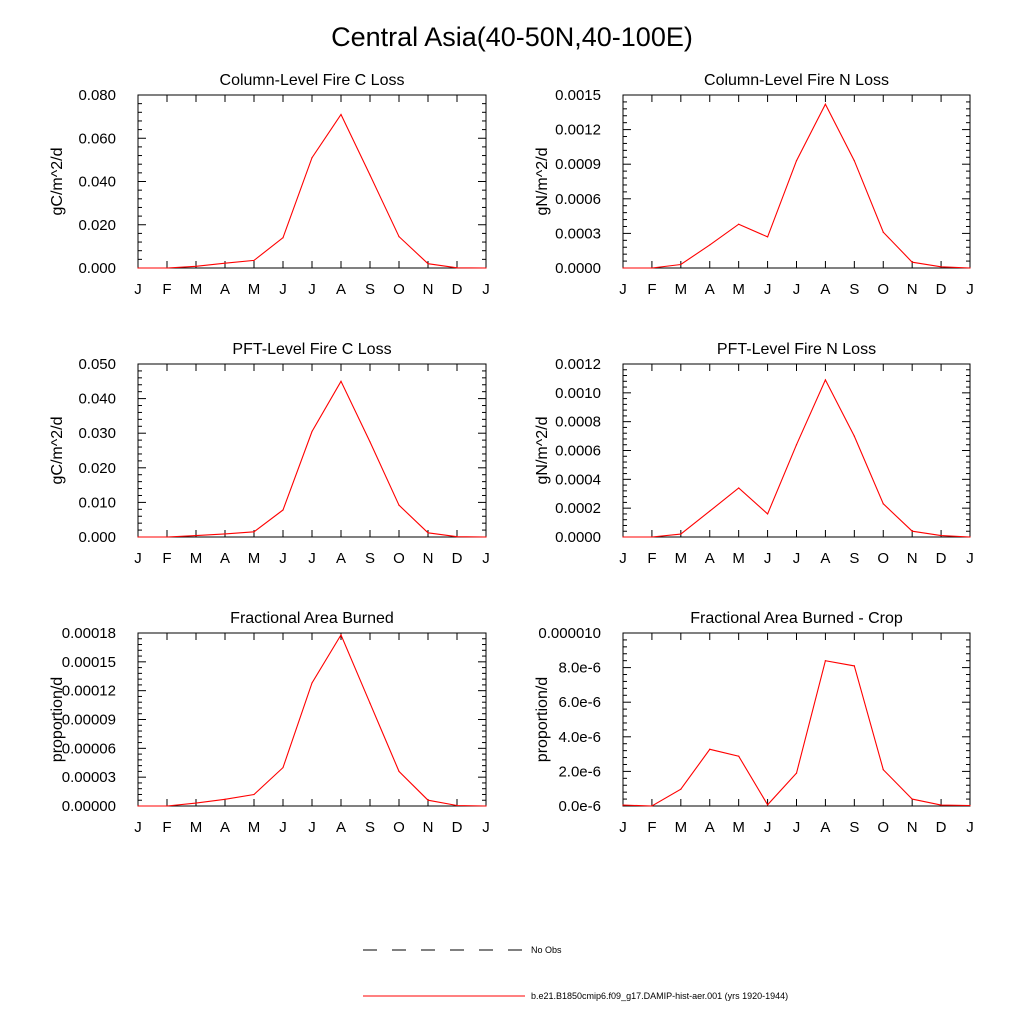 The height and width of the screenshot is (1024, 1024). I want to click on y-axis-label: gC/m^2/d, so click(57, 451).